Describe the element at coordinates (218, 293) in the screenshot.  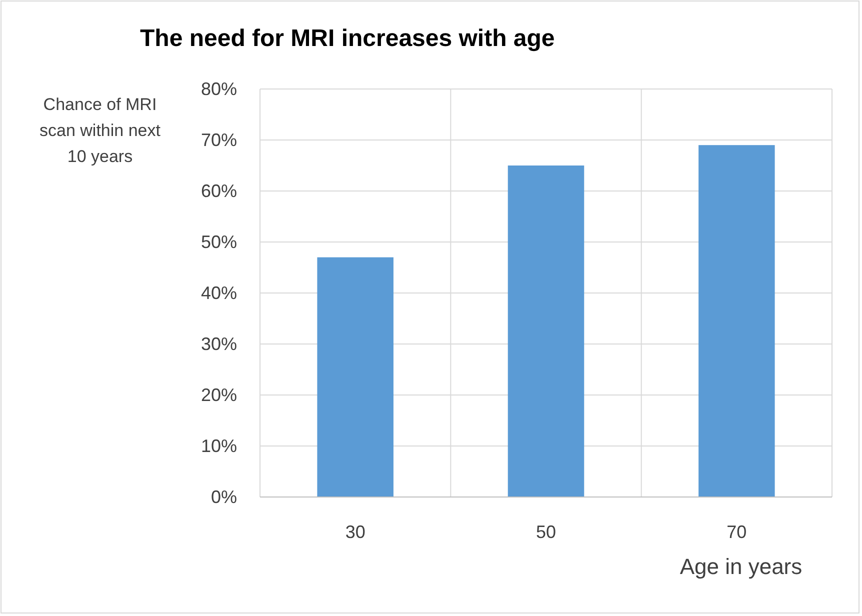
I see `y-tick-label: 40%` at that location.